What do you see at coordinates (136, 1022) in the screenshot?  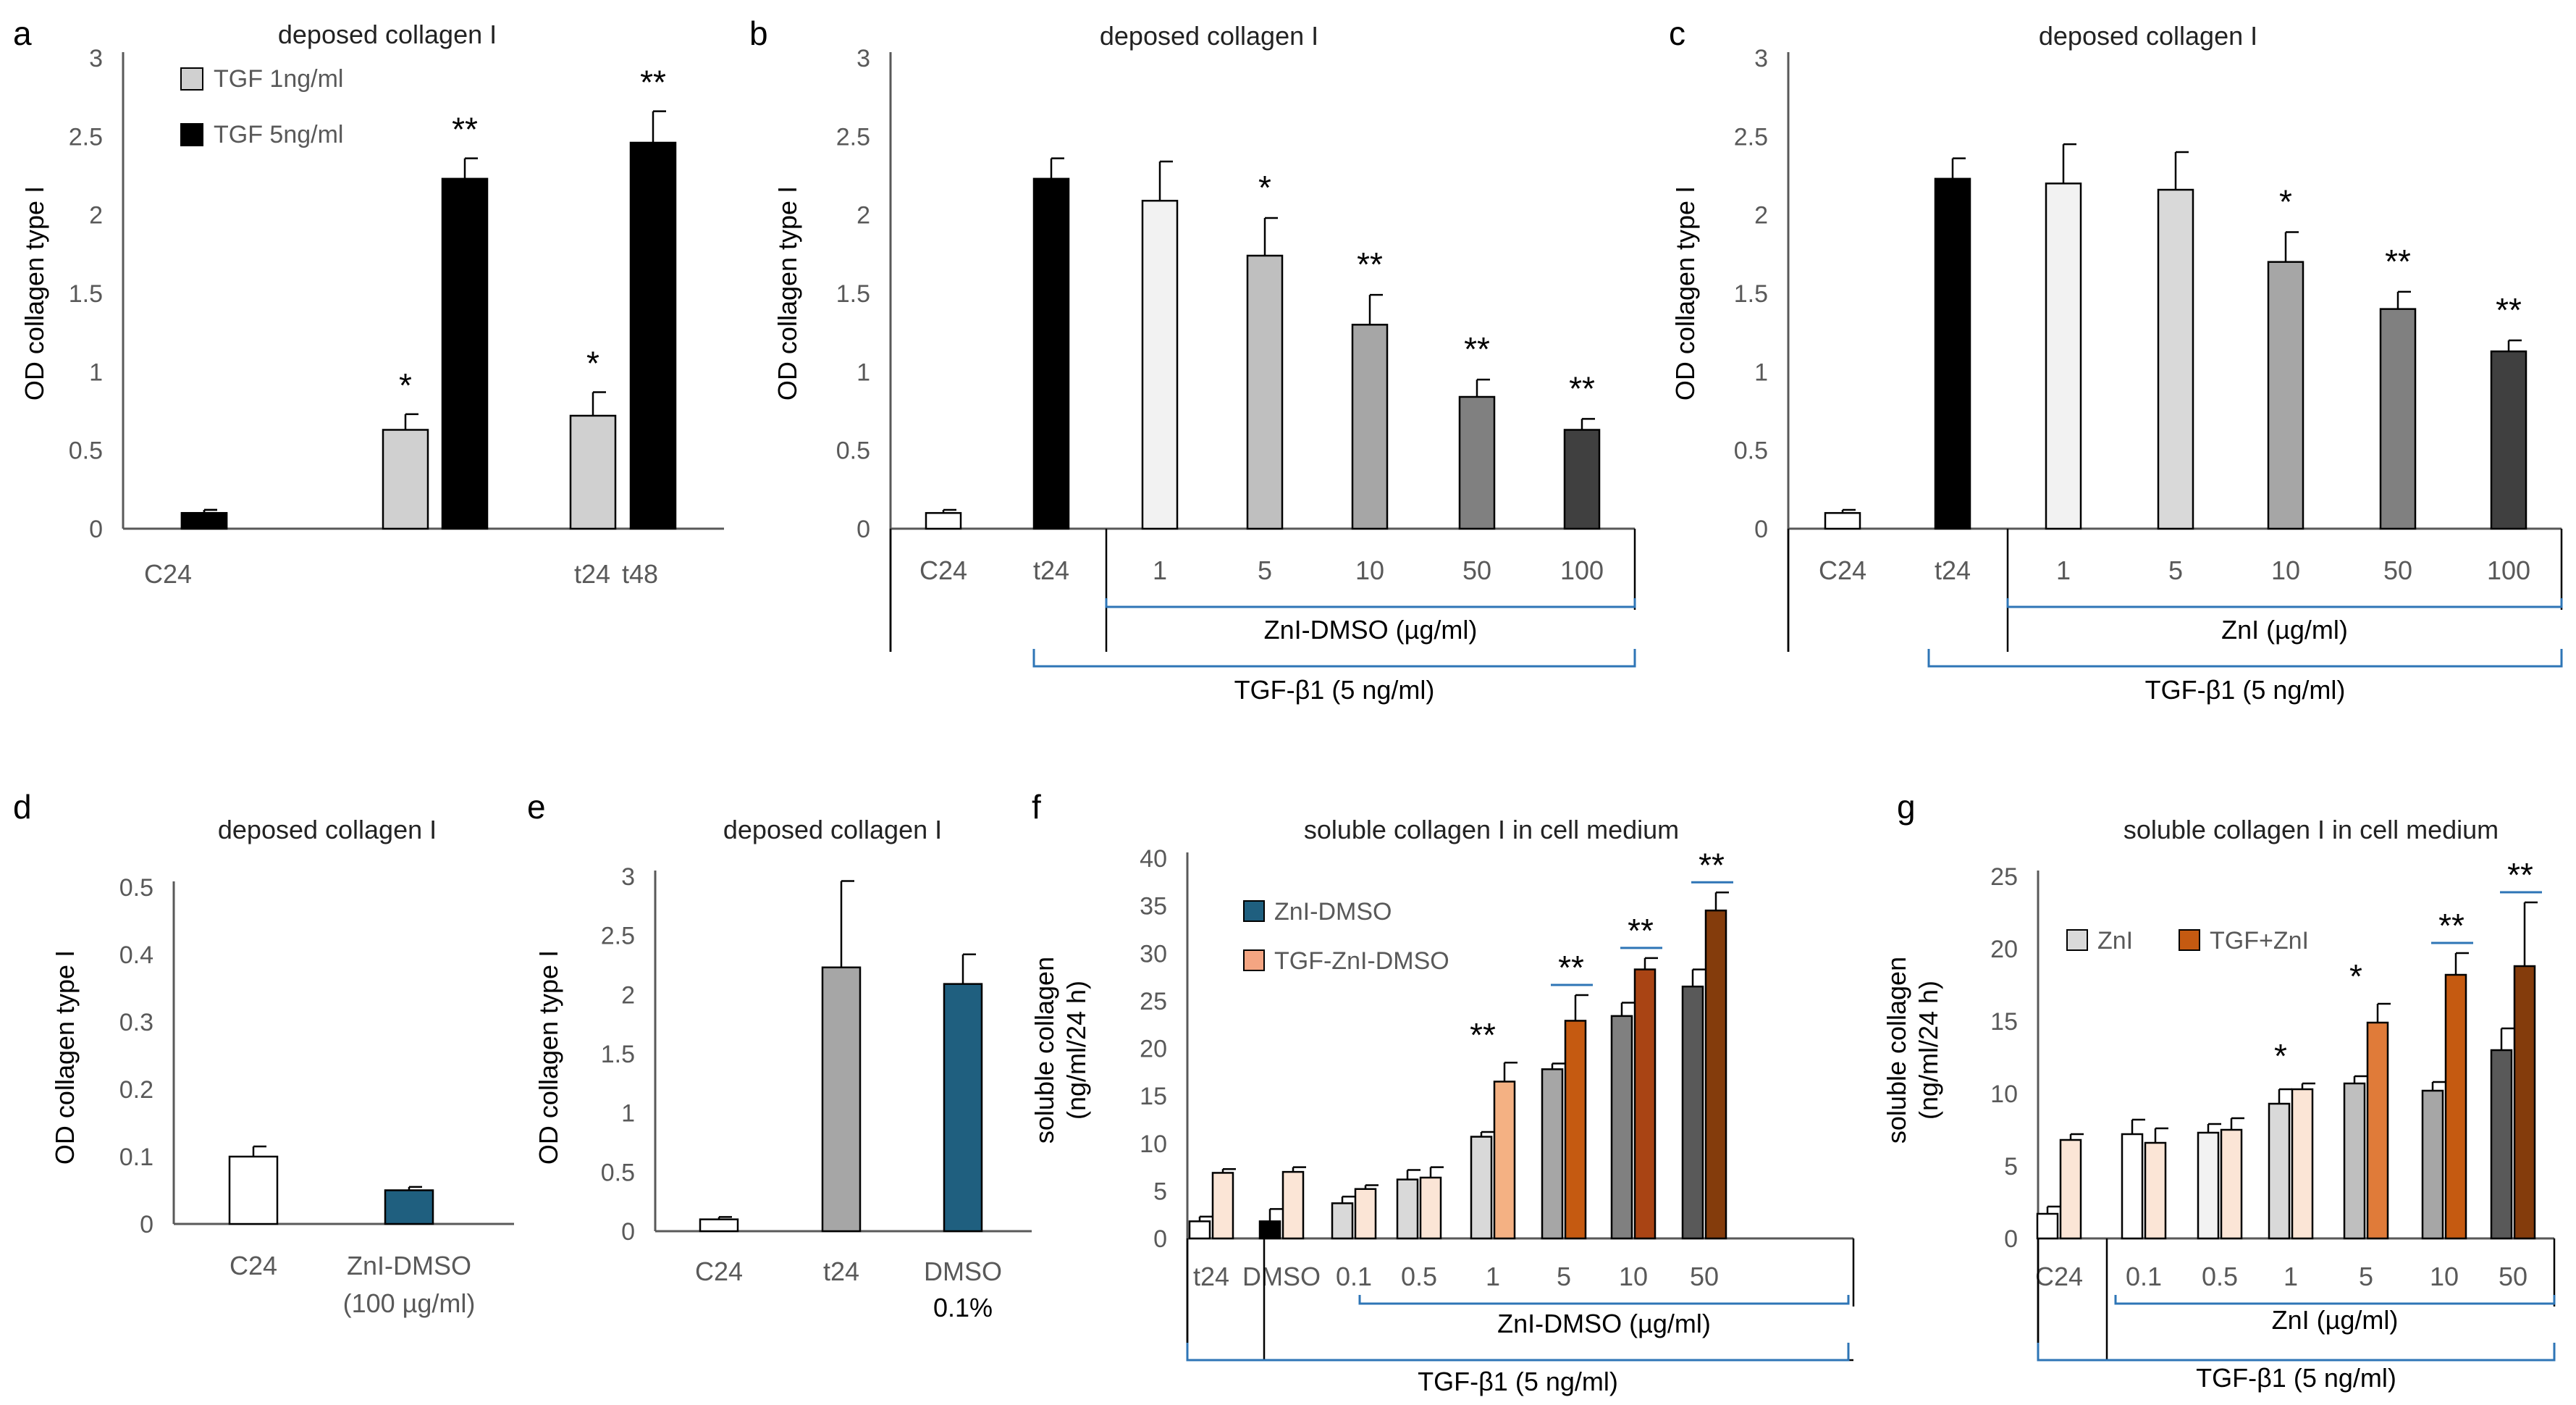 I see `y-tick-label: 0.3` at bounding box center [136, 1022].